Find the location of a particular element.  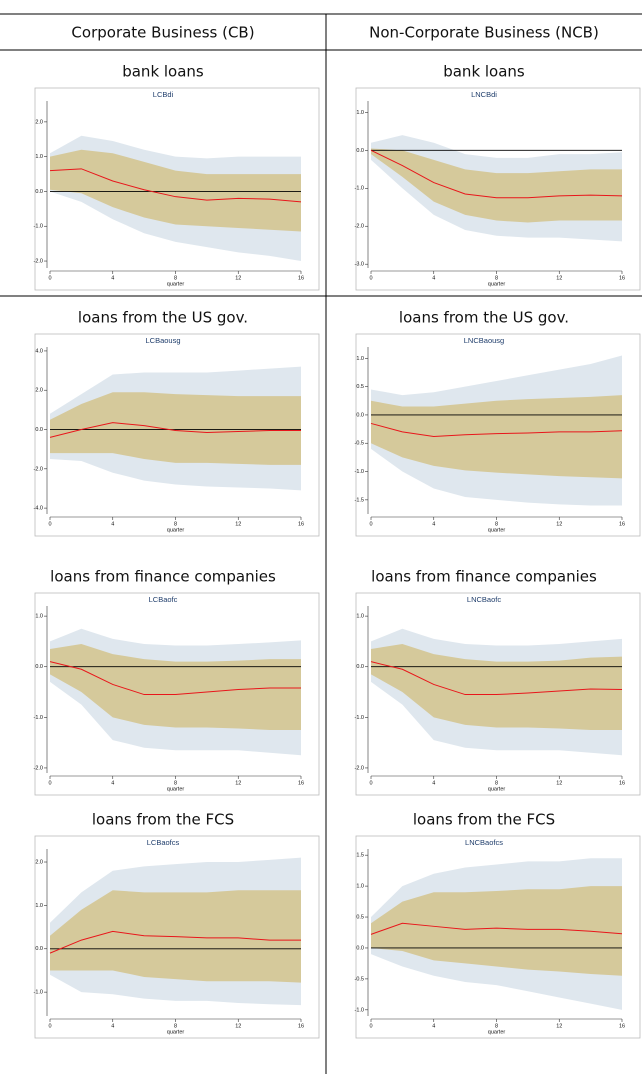

column-header: Corporate Business (CB) is located at coordinates (162, 33).